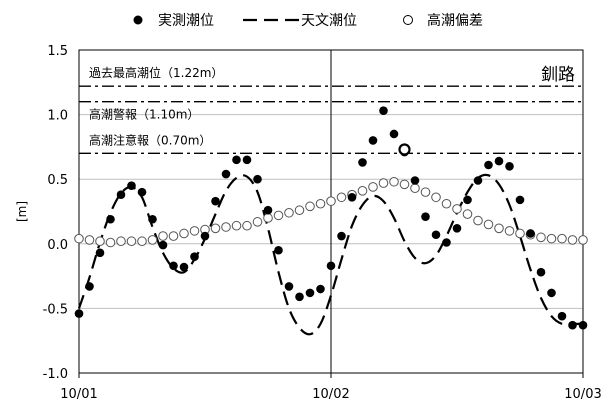 This screenshot has width=607, height=407. I want to click on legend-deviation-label: 高潮偏差, so click(455, 20).